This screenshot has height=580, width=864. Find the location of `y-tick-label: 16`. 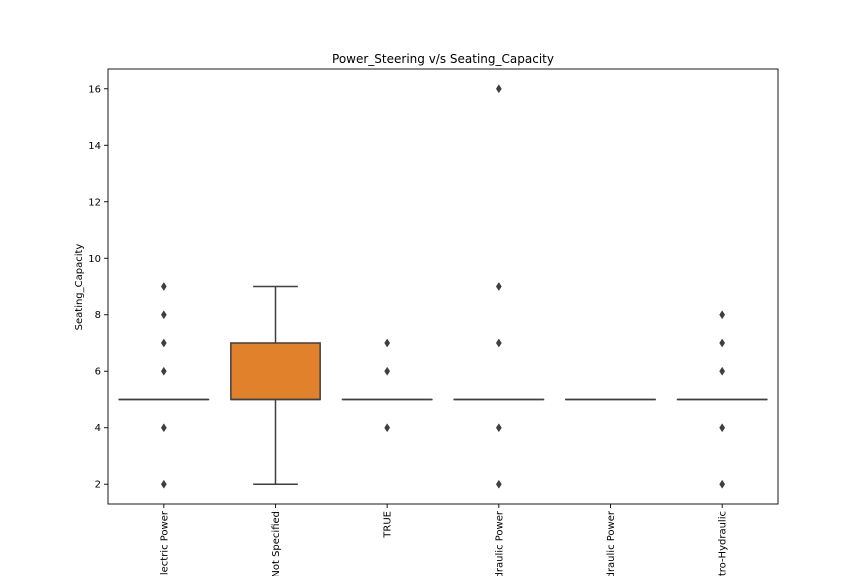

y-tick-label: 16 is located at coordinates (94, 89).